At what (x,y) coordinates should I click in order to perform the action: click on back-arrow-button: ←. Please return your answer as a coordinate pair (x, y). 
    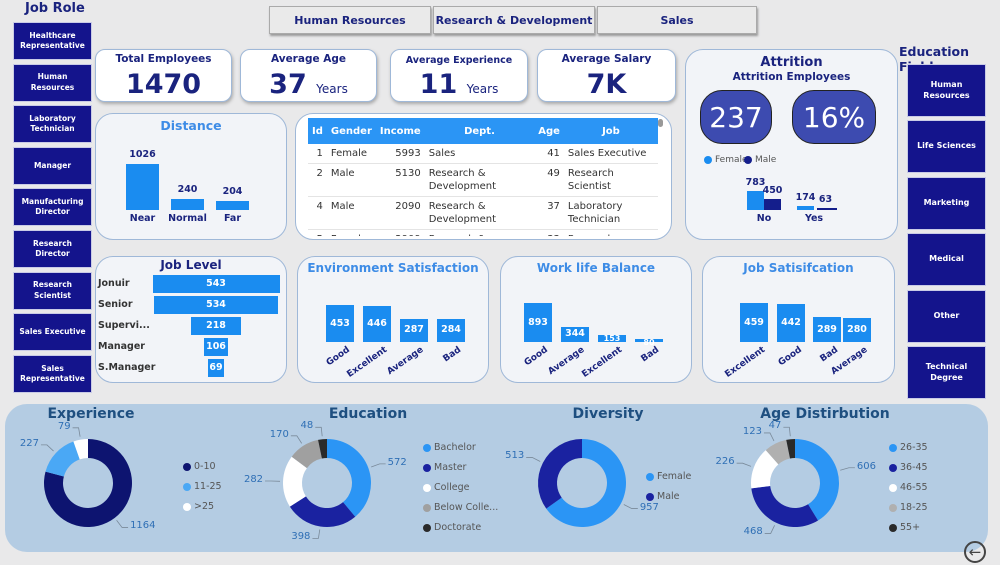
    Looking at the image, I should click on (975, 552).